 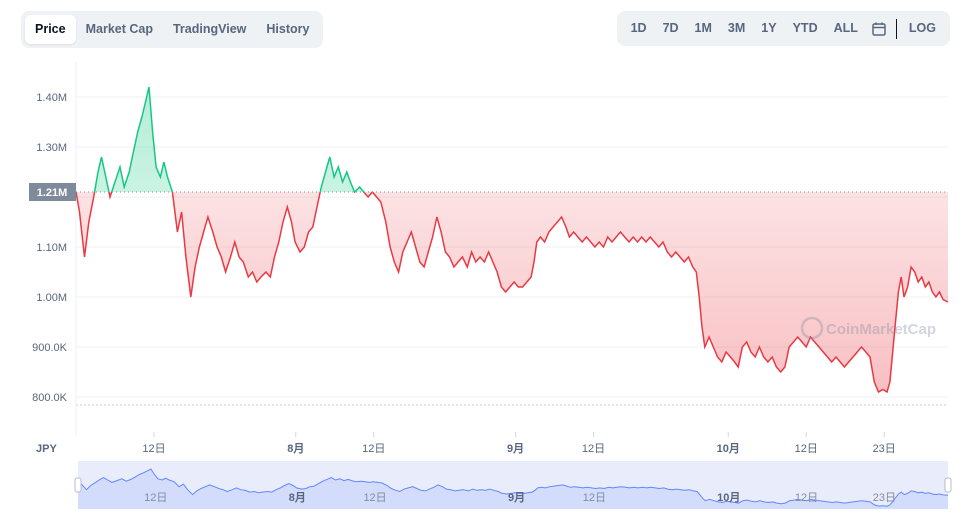 I want to click on tab-price: Price, so click(x=50, y=29).